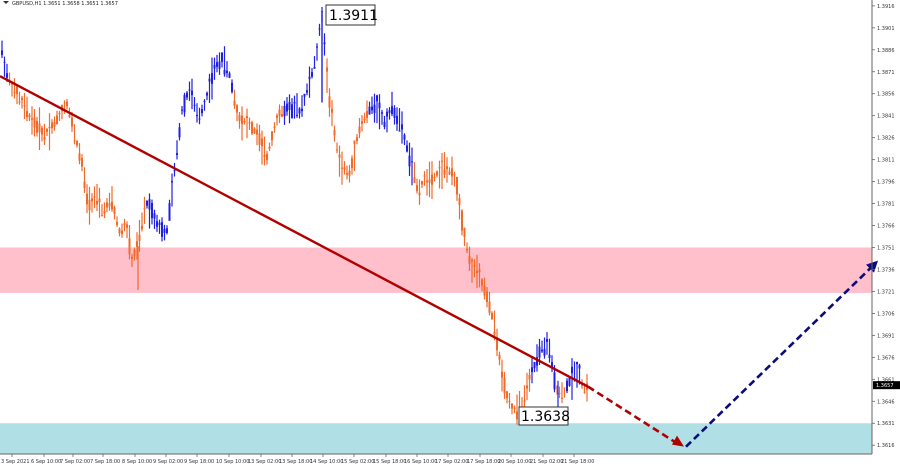 Image resolution: width=900 pixels, height=471 pixels. Describe the element at coordinates (105, 462) in the screenshot. I see `x-tick-label: 7 Sep 18:00` at that location.